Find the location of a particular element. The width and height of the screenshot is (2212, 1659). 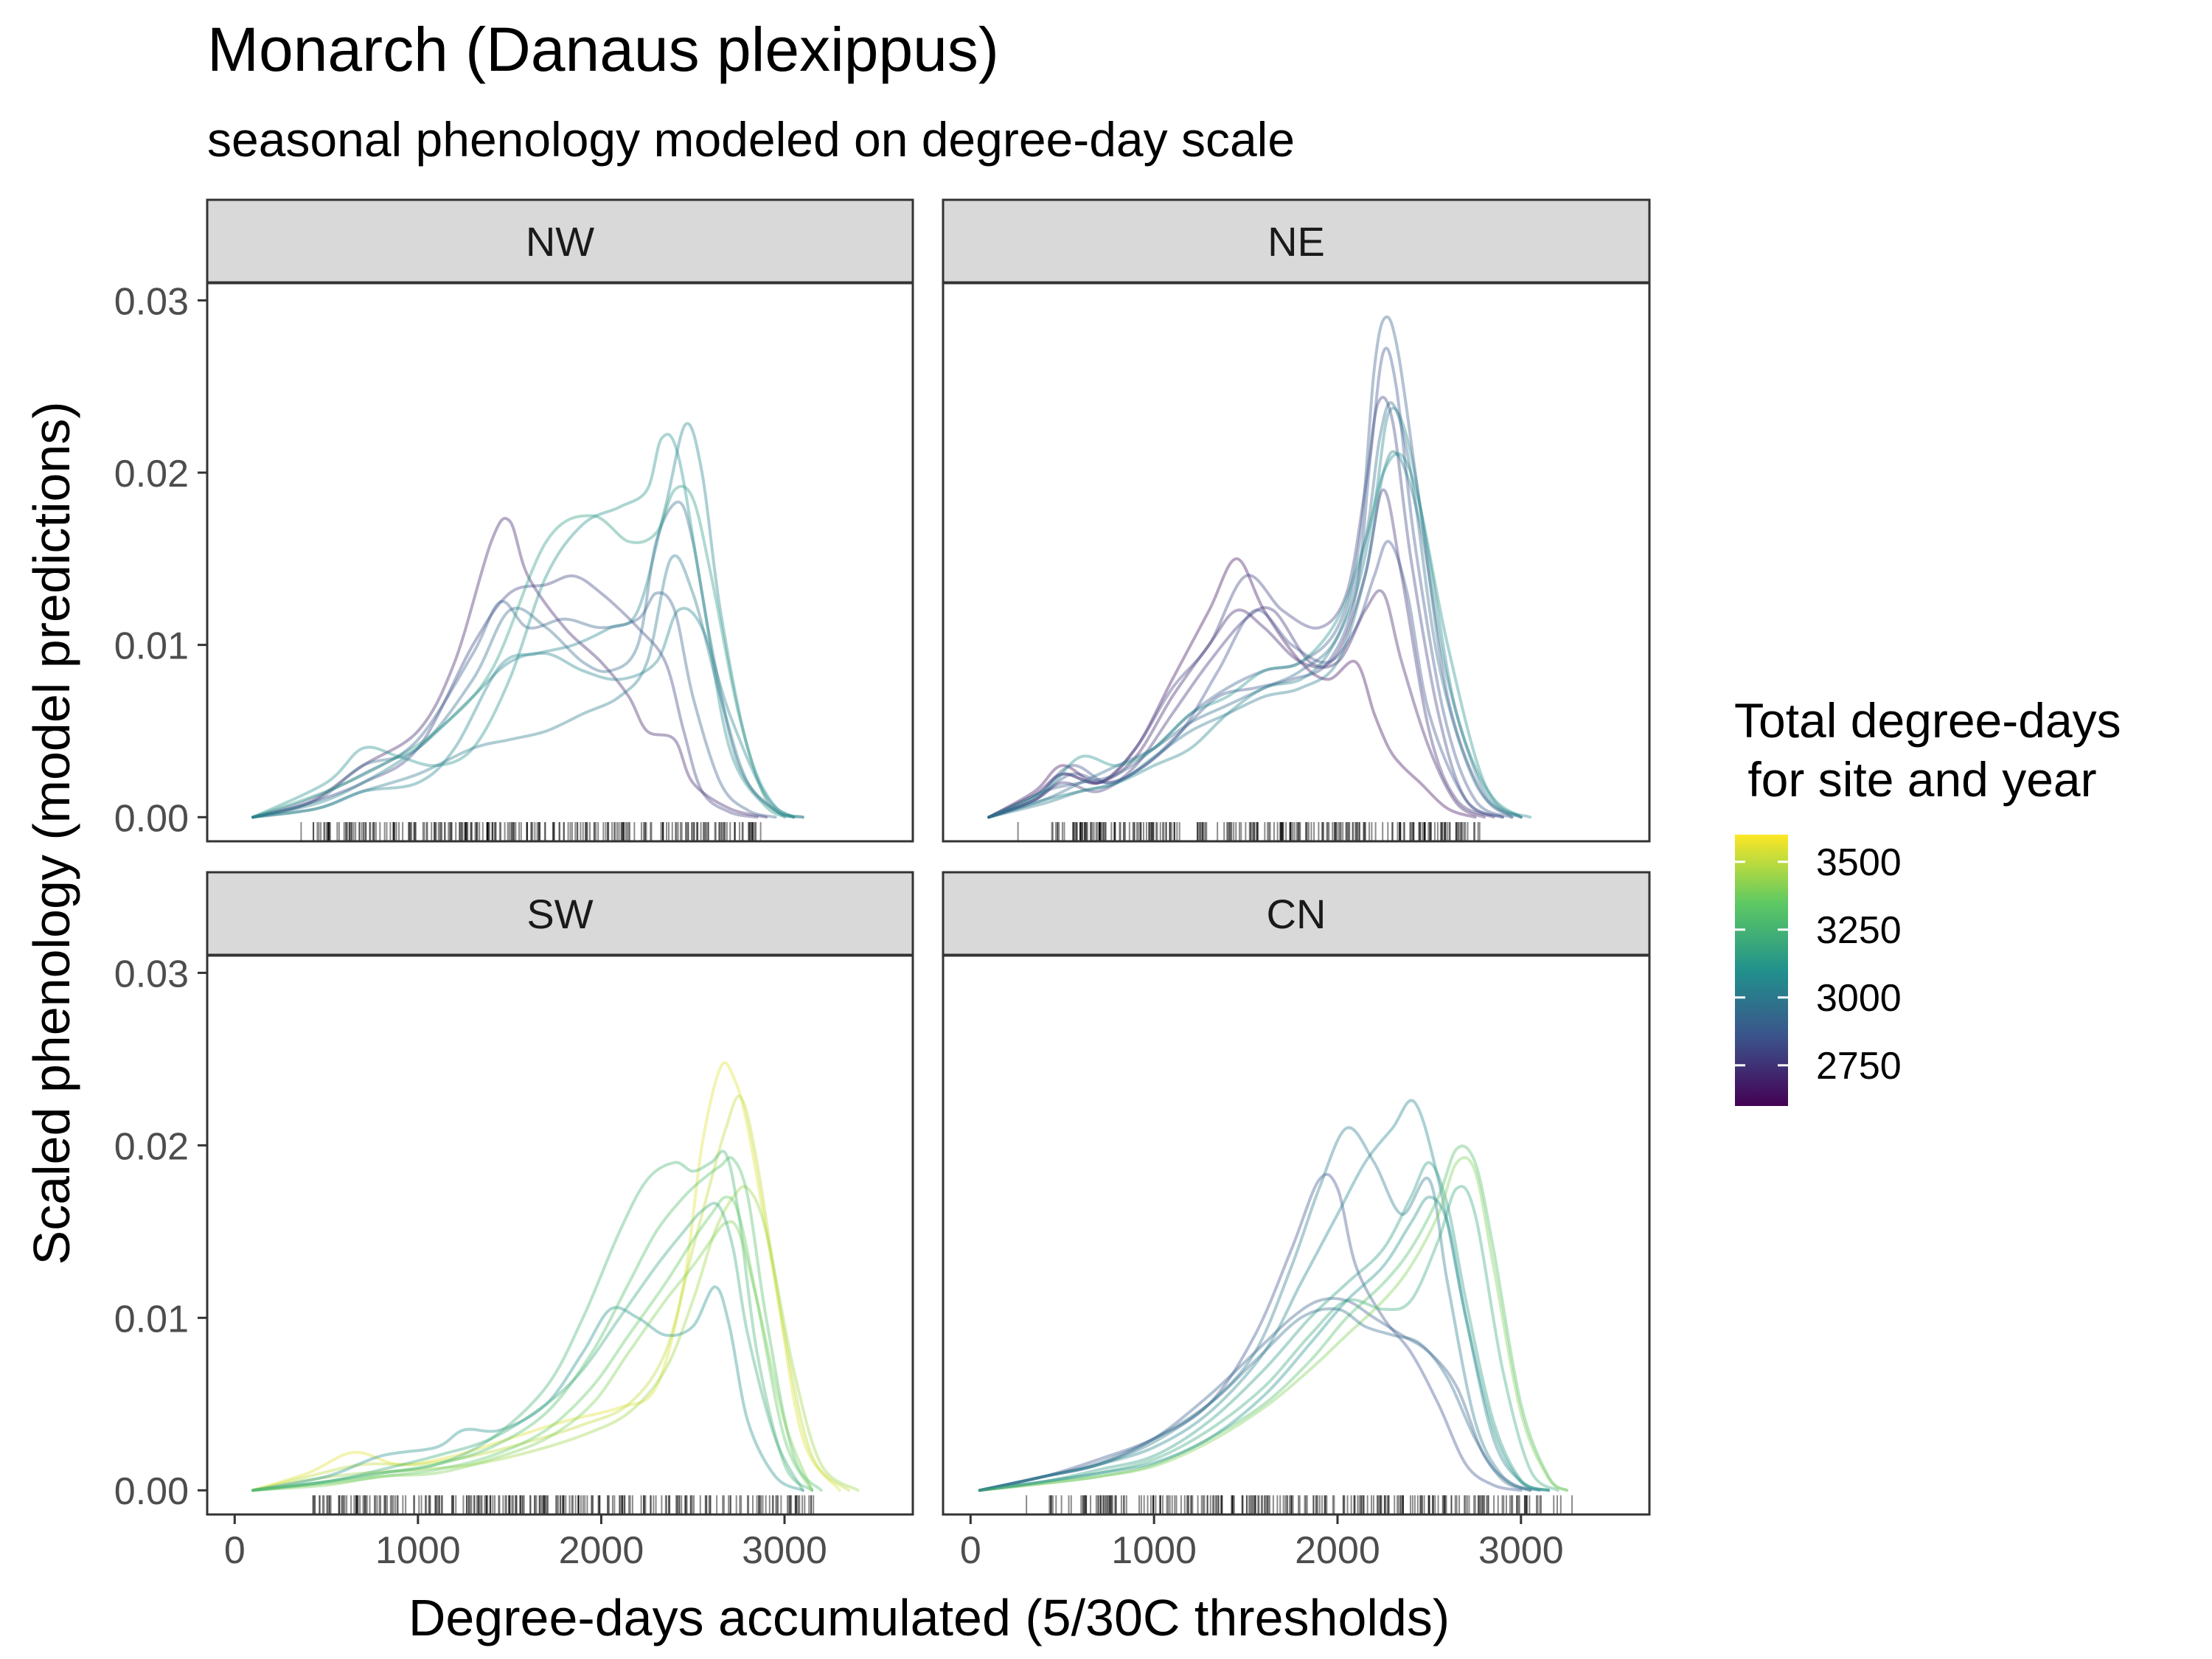

facet-label: NW is located at coordinates (560, 241).